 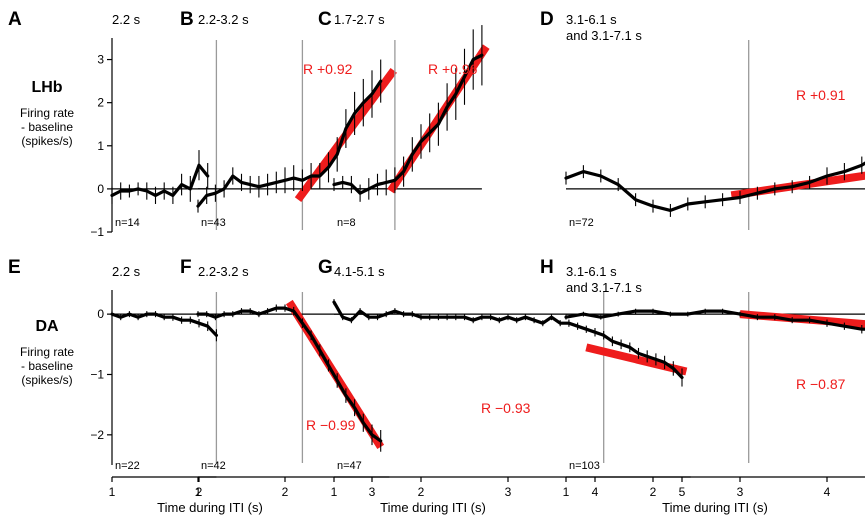 What do you see at coordinates (325, 267) in the screenshot?
I see `panel-letter-G: G` at bounding box center [325, 267].